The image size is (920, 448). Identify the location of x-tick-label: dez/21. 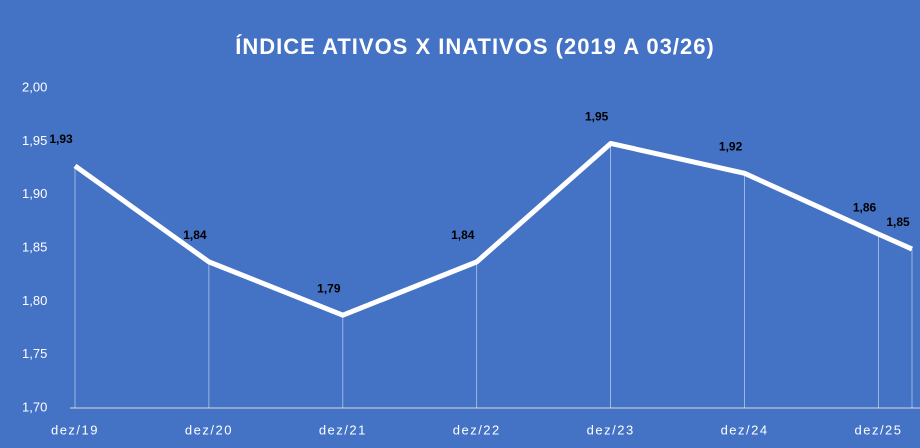
(343, 429).